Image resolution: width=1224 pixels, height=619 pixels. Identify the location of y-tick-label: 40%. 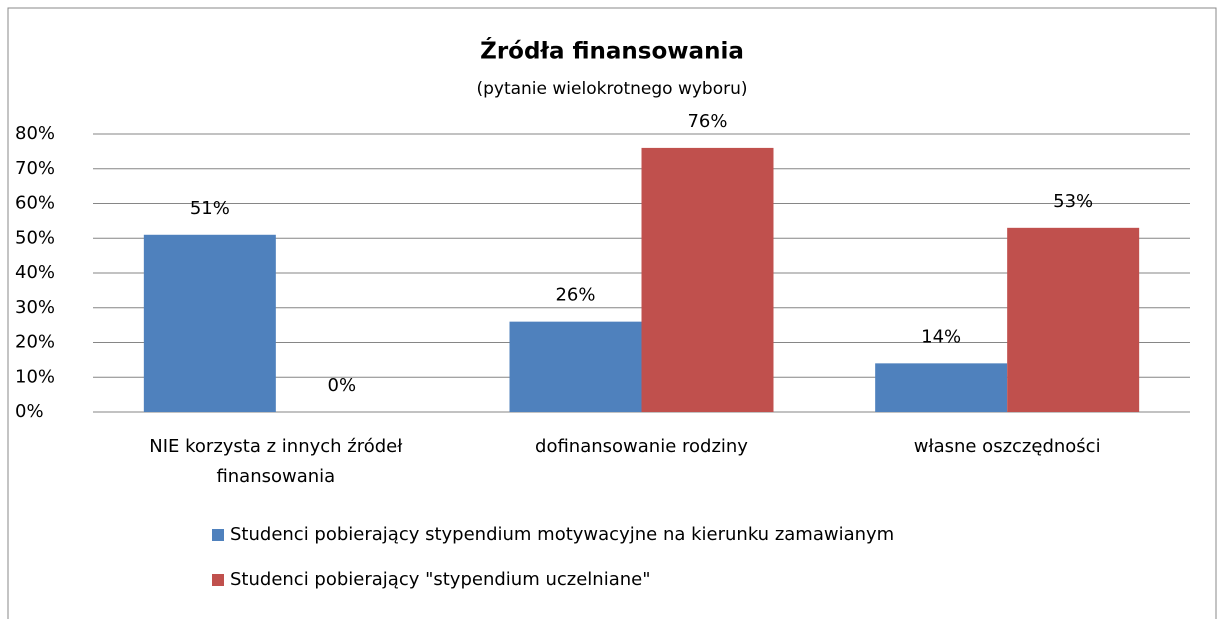
(35, 272).